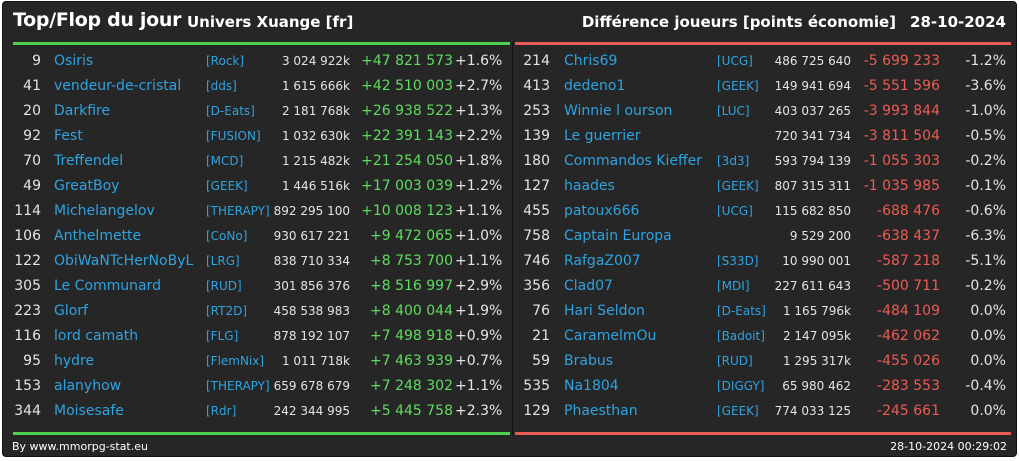 The height and width of the screenshot is (461, 1019). Describe the element at coordinates (221, 86) in the screenshot. I see `alliance-tag-link: [dds]` at that location.